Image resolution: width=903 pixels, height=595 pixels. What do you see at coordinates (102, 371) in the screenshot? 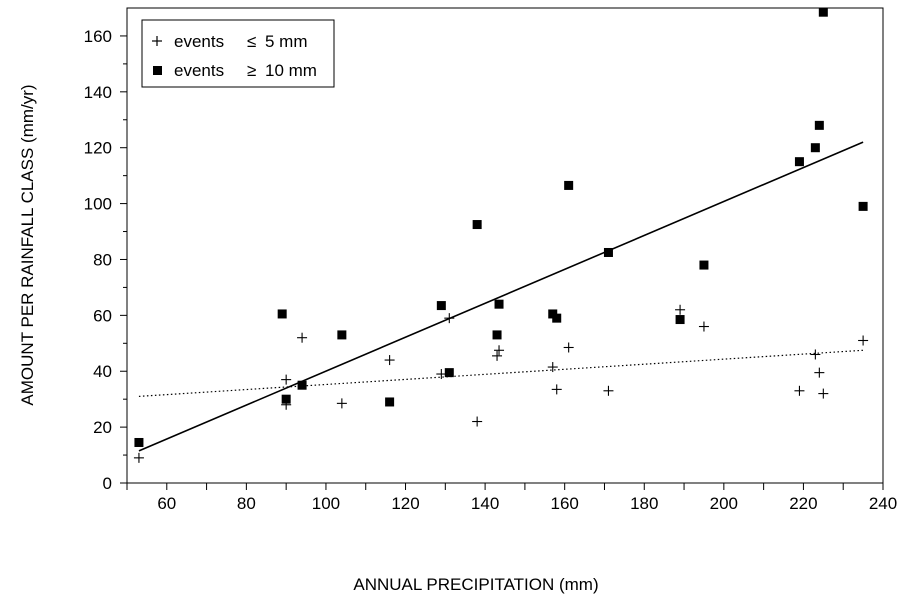
I see `y-tick-label: 40` at bounding box center [102, 371].